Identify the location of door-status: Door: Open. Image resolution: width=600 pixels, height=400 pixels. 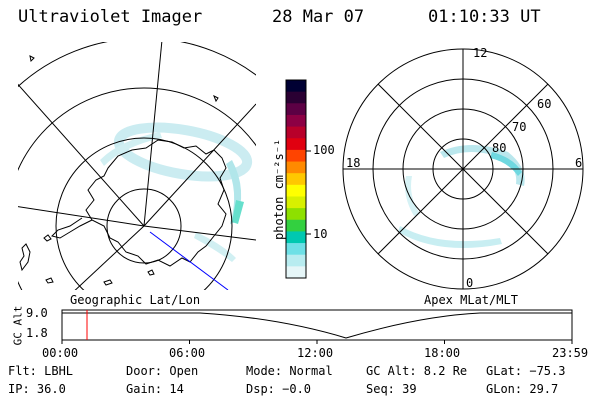
(162, 371).